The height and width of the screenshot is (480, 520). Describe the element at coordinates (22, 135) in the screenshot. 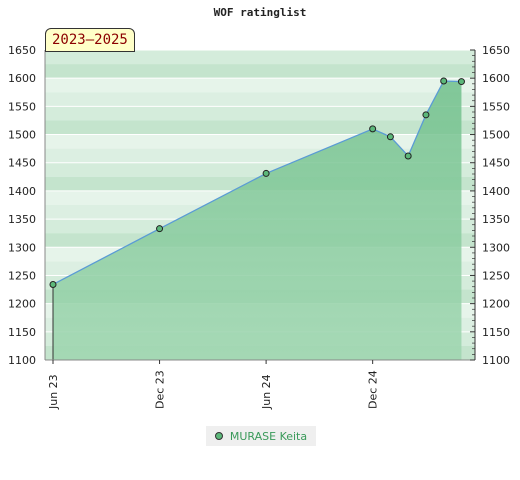

I see `y-tick-label-left: 1500` at that location.